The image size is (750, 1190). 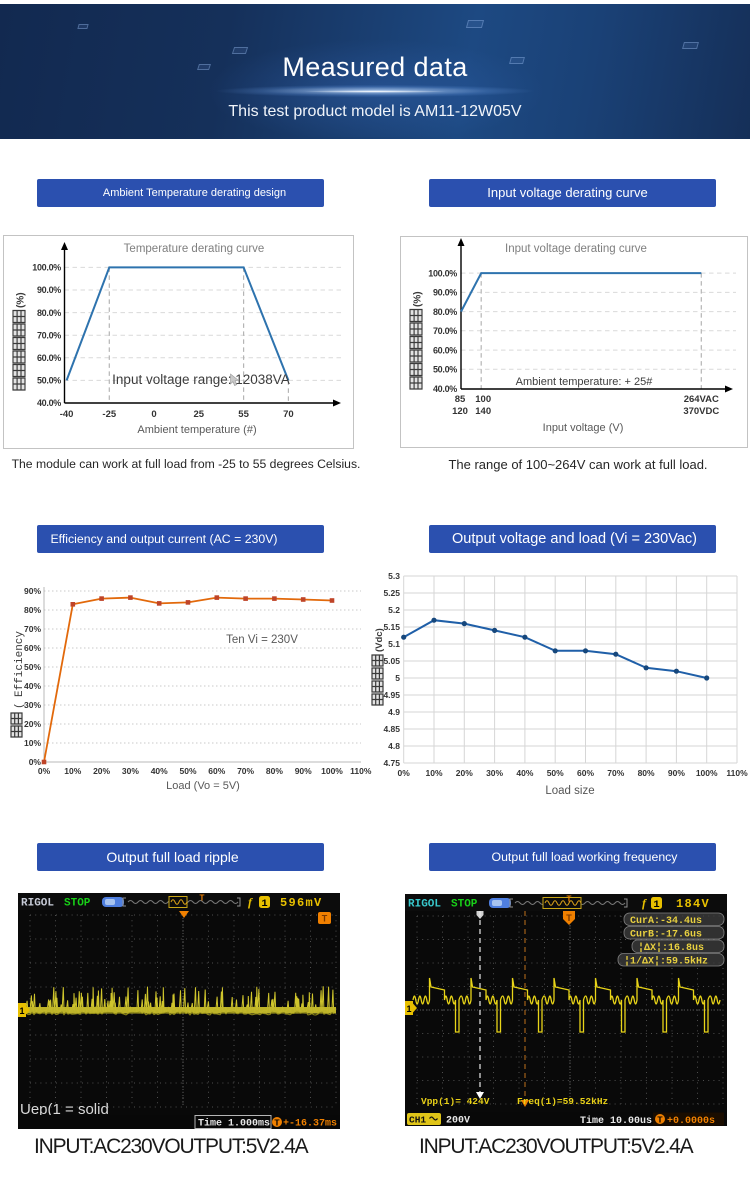 I want to click on svg-text: Input voltage (V), so click(x=583, y=428).